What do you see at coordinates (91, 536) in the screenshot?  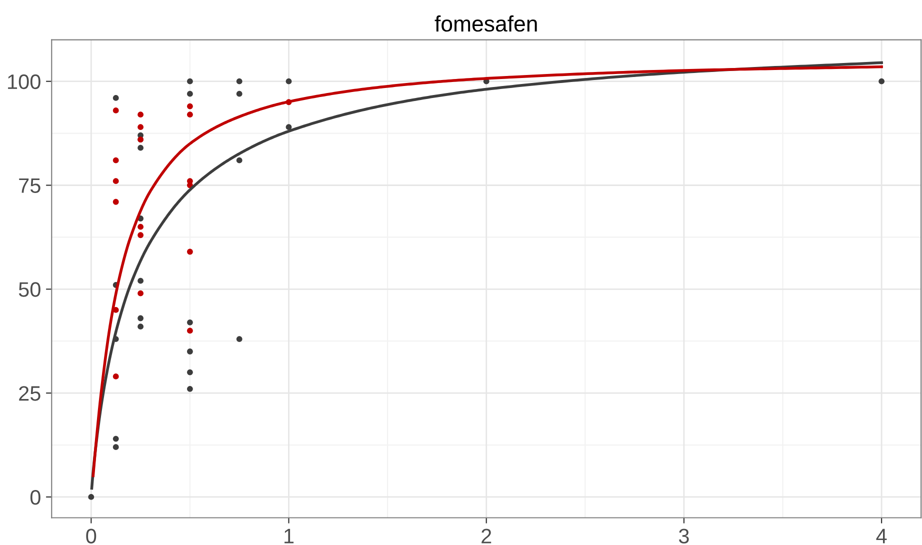 I see `x-tick-label: 0` at bounding box center [91, 536].